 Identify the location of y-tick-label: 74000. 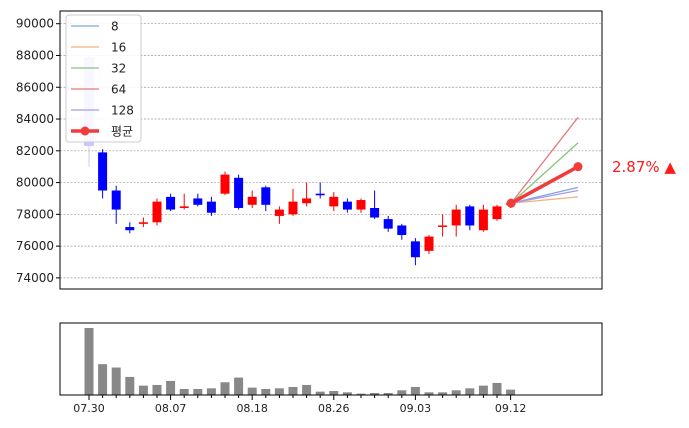
(35, 278).